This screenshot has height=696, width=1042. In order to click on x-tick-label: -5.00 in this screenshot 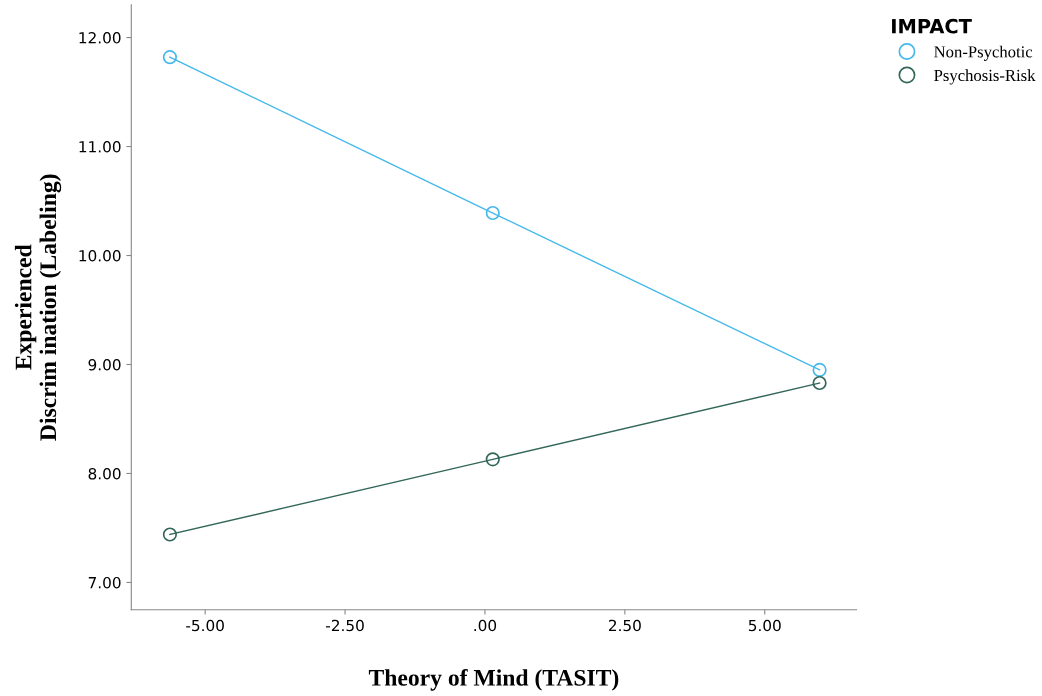, I will do `click(205, 625)`.